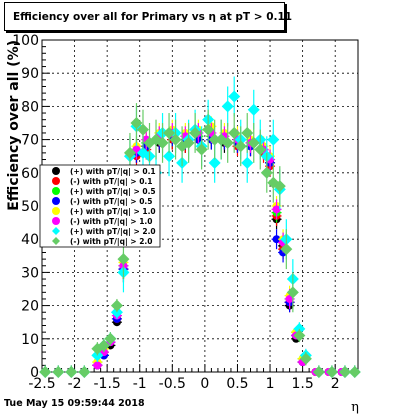 The width and height of the screenshot is (400, 414). What do you see at coordinates (30, 340) in the screenshot?
I see `y-tick-label: 10` at bounding box center [30, 340].